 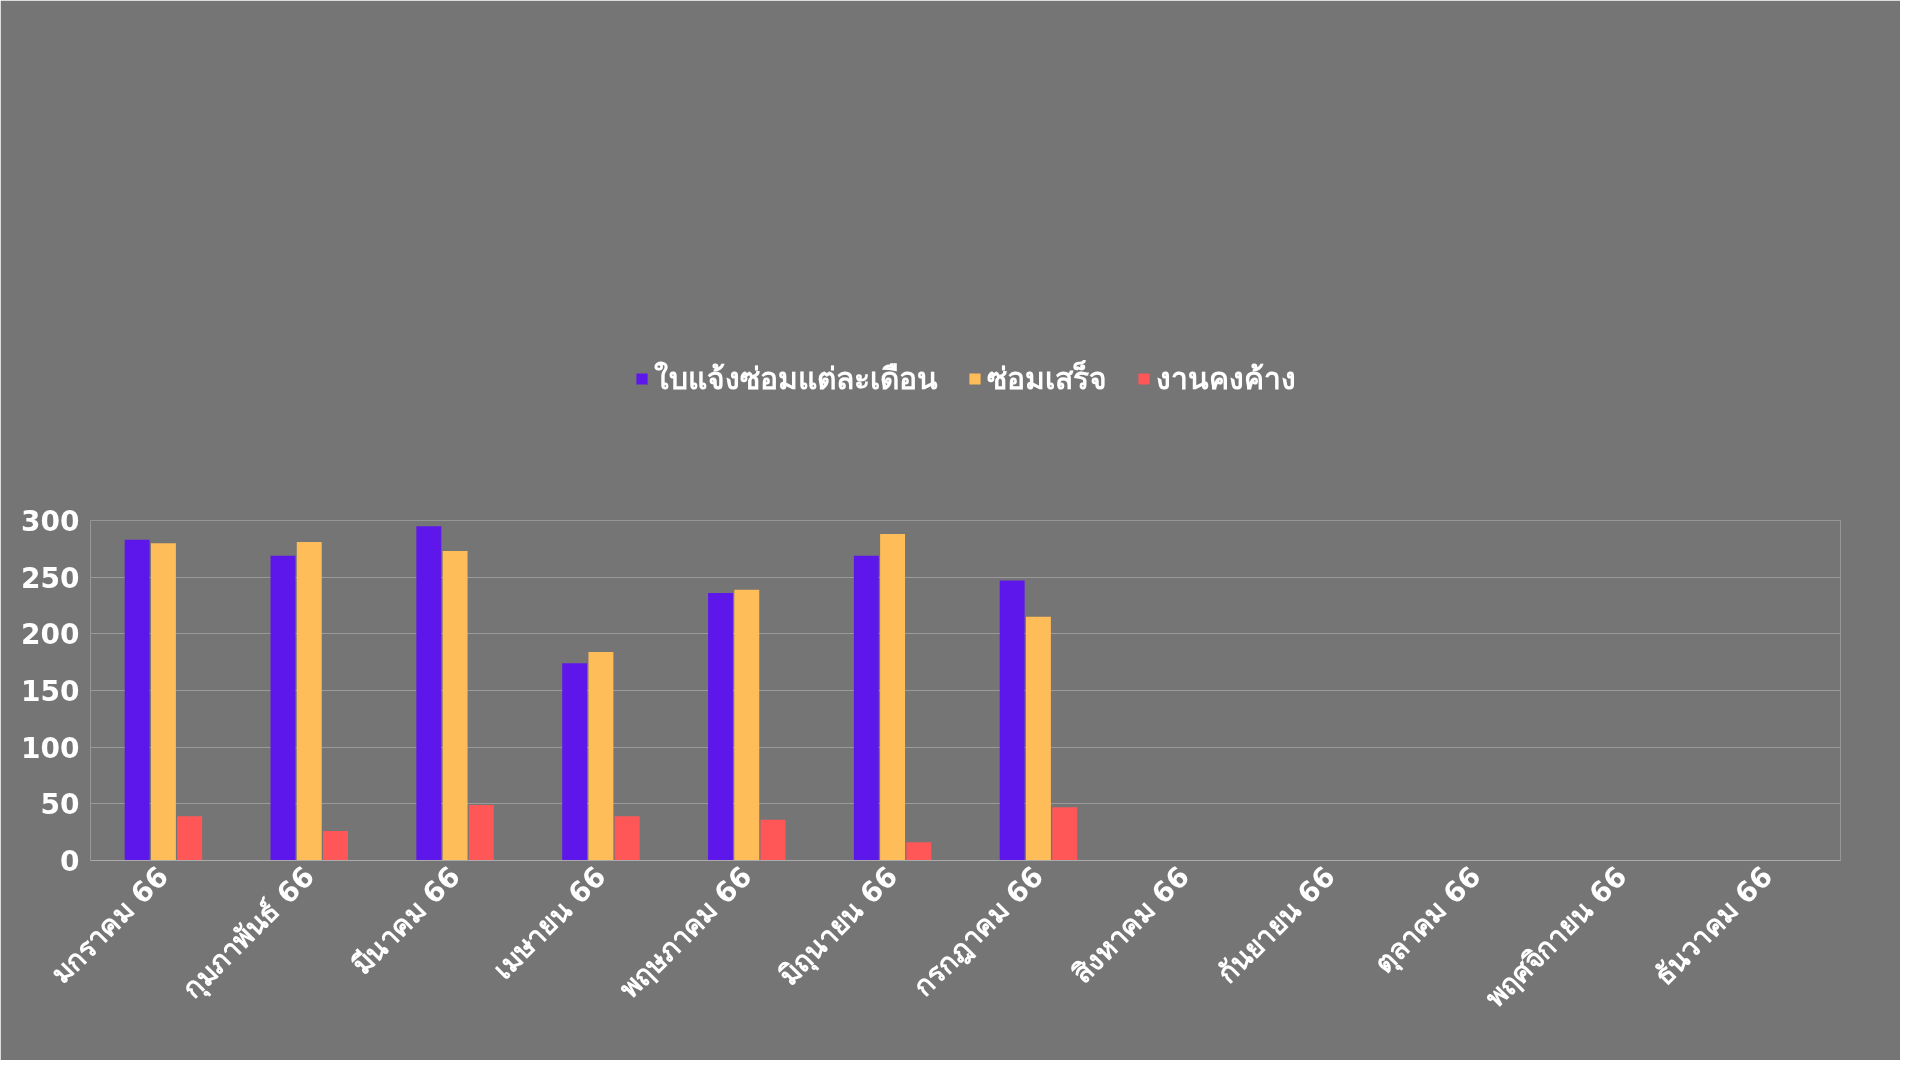 I want to click on y-tick-label: 200, so click(x=50, y=635).